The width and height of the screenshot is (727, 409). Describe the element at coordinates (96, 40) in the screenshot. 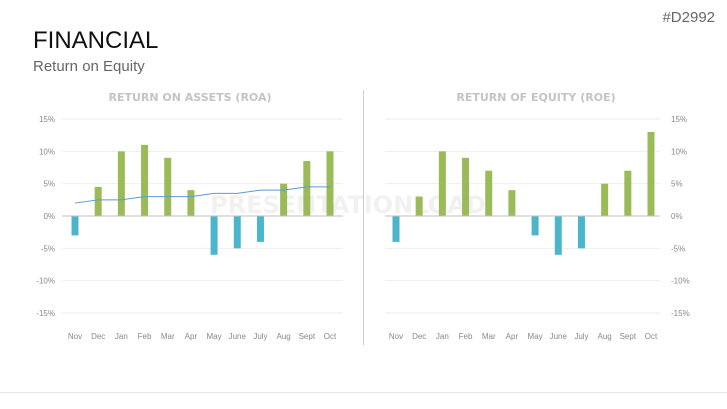

I see `slide-title: FINANCIAL` at that location.